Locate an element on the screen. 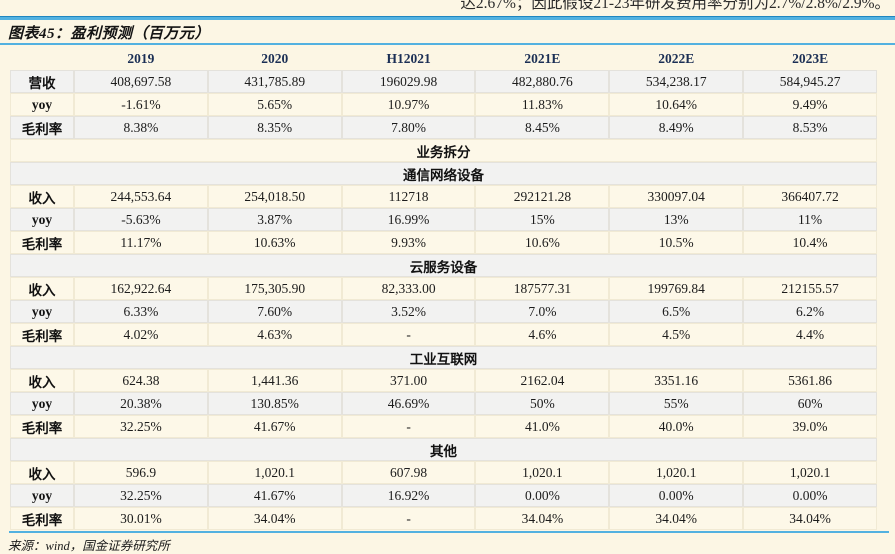 Image resolution: width=895 pixels, height=554 pixels. section-label-cell: 其他 is located at coordinates (443, 449).